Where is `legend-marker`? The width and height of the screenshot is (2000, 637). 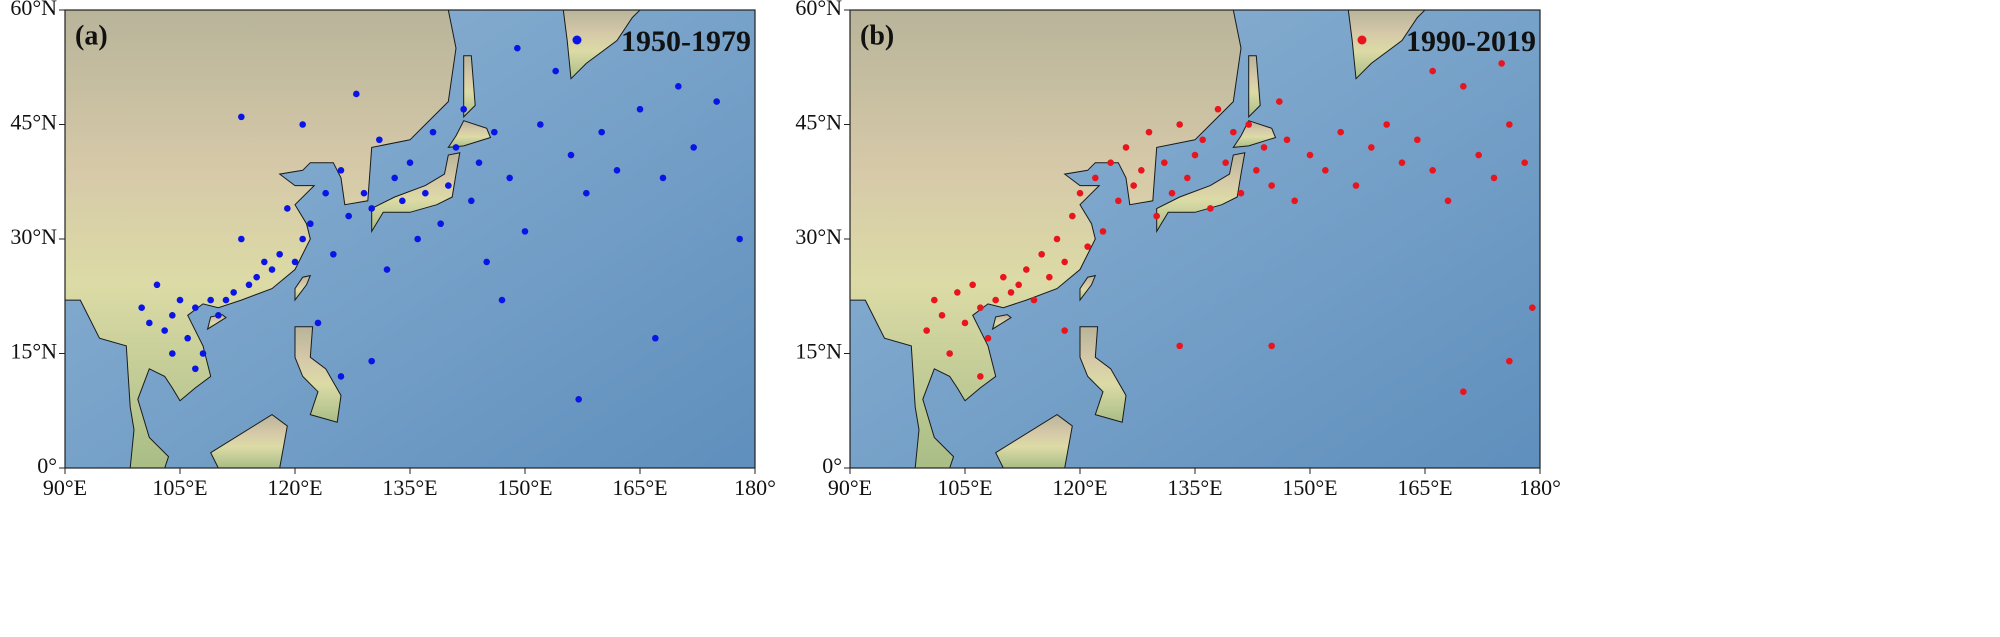 legend-marker is located at coordinates (1362, 40).